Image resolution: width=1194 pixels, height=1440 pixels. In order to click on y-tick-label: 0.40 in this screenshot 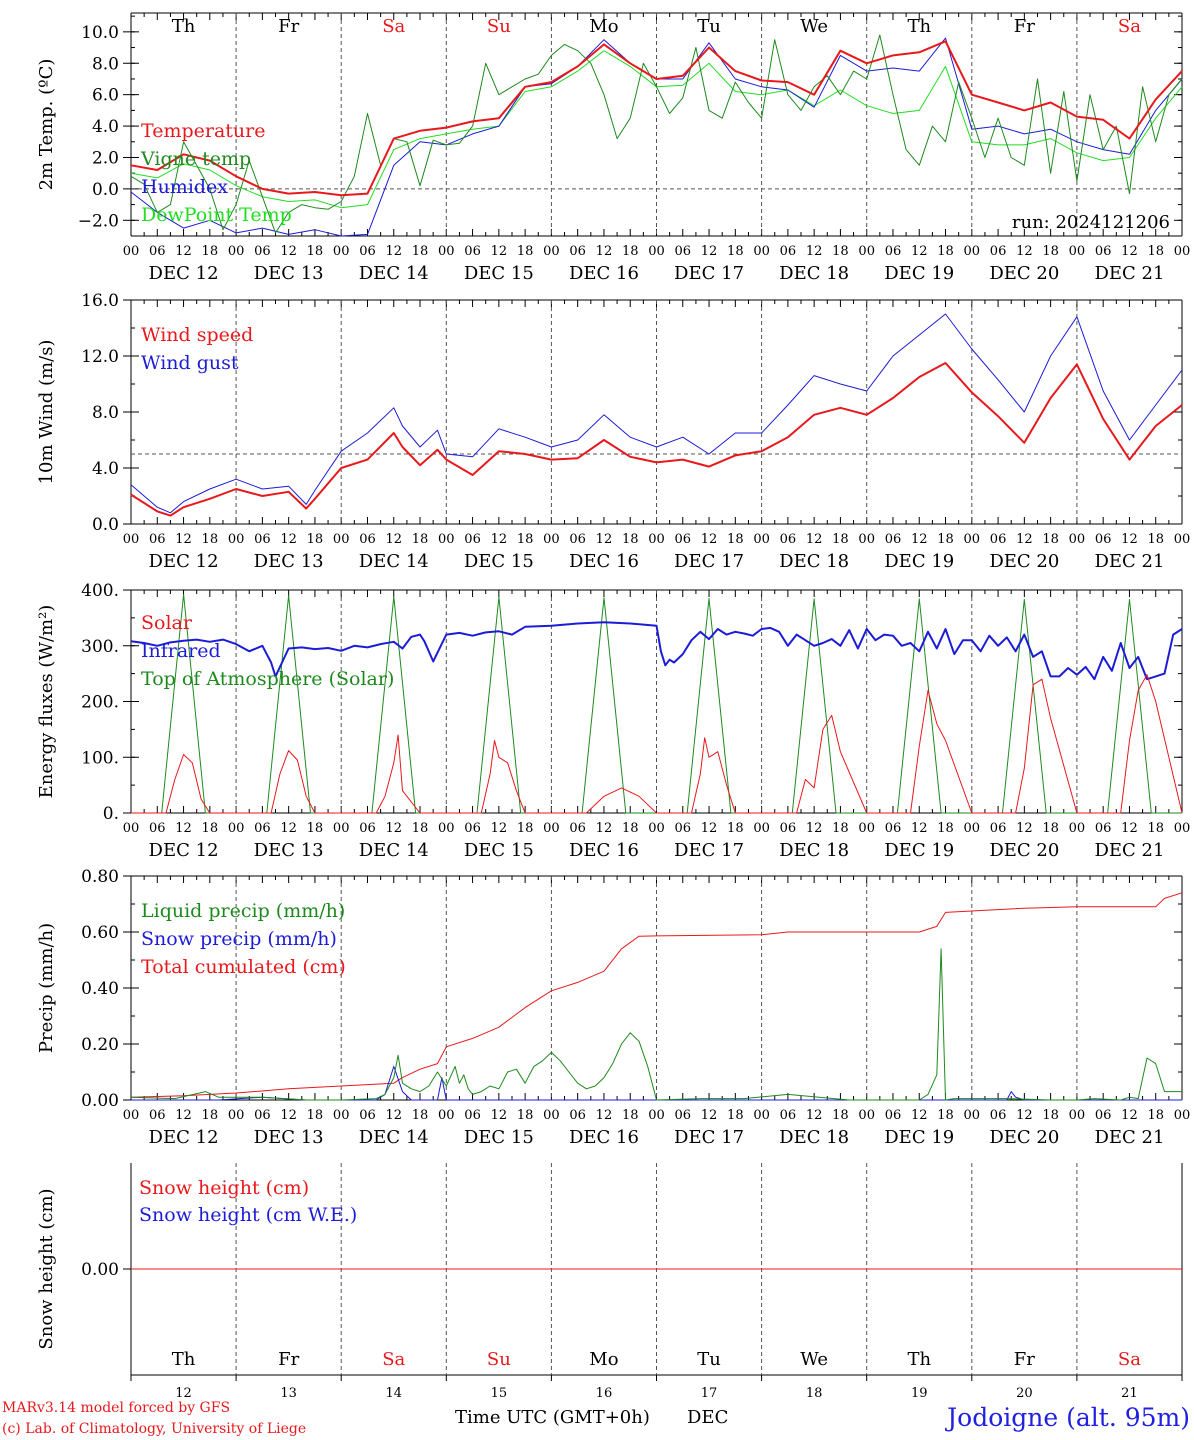, I will do `click(100, 989)`.